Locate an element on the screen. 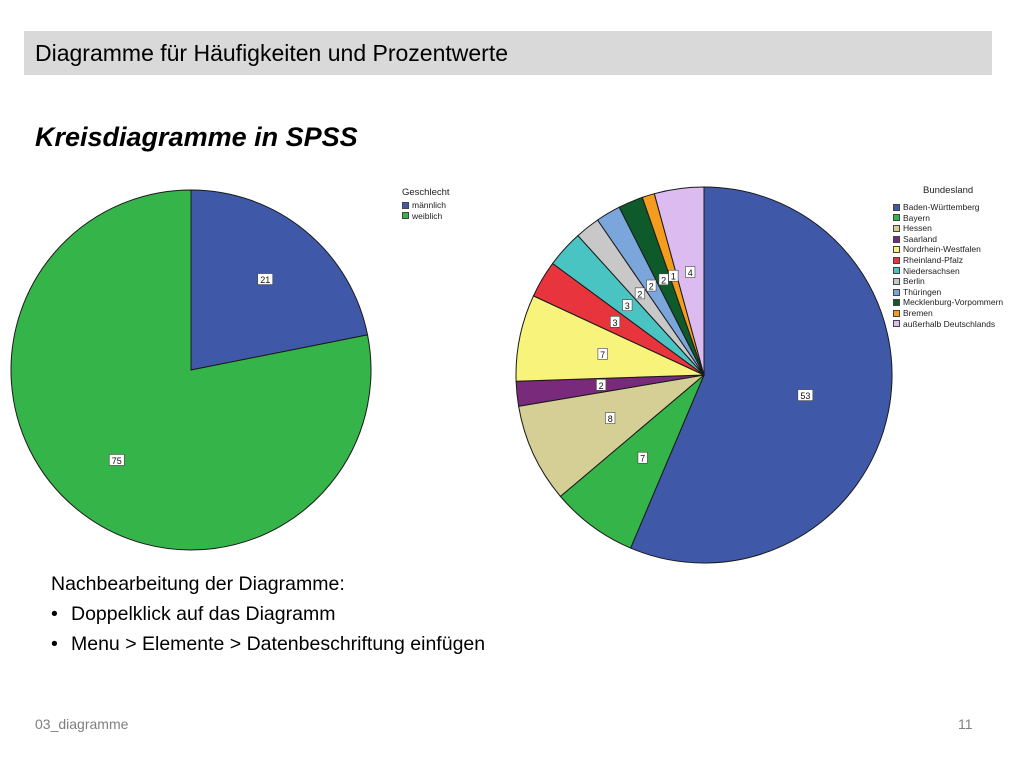 This screenshot has width=1024, height=768. notes-heading: Nachbearbeitung der Diagramme: is located at coordinates (198, 584).